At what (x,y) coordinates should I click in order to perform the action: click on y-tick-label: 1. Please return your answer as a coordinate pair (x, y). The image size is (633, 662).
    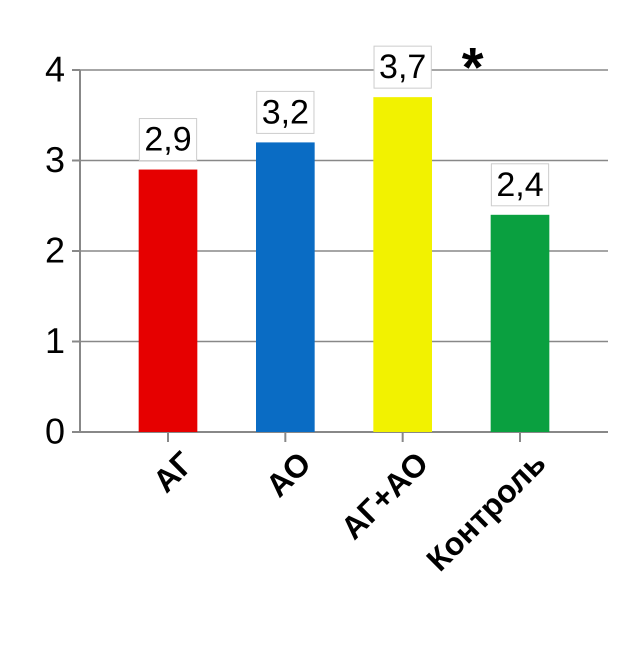
    Looking at the image, I should click on (54, 341).